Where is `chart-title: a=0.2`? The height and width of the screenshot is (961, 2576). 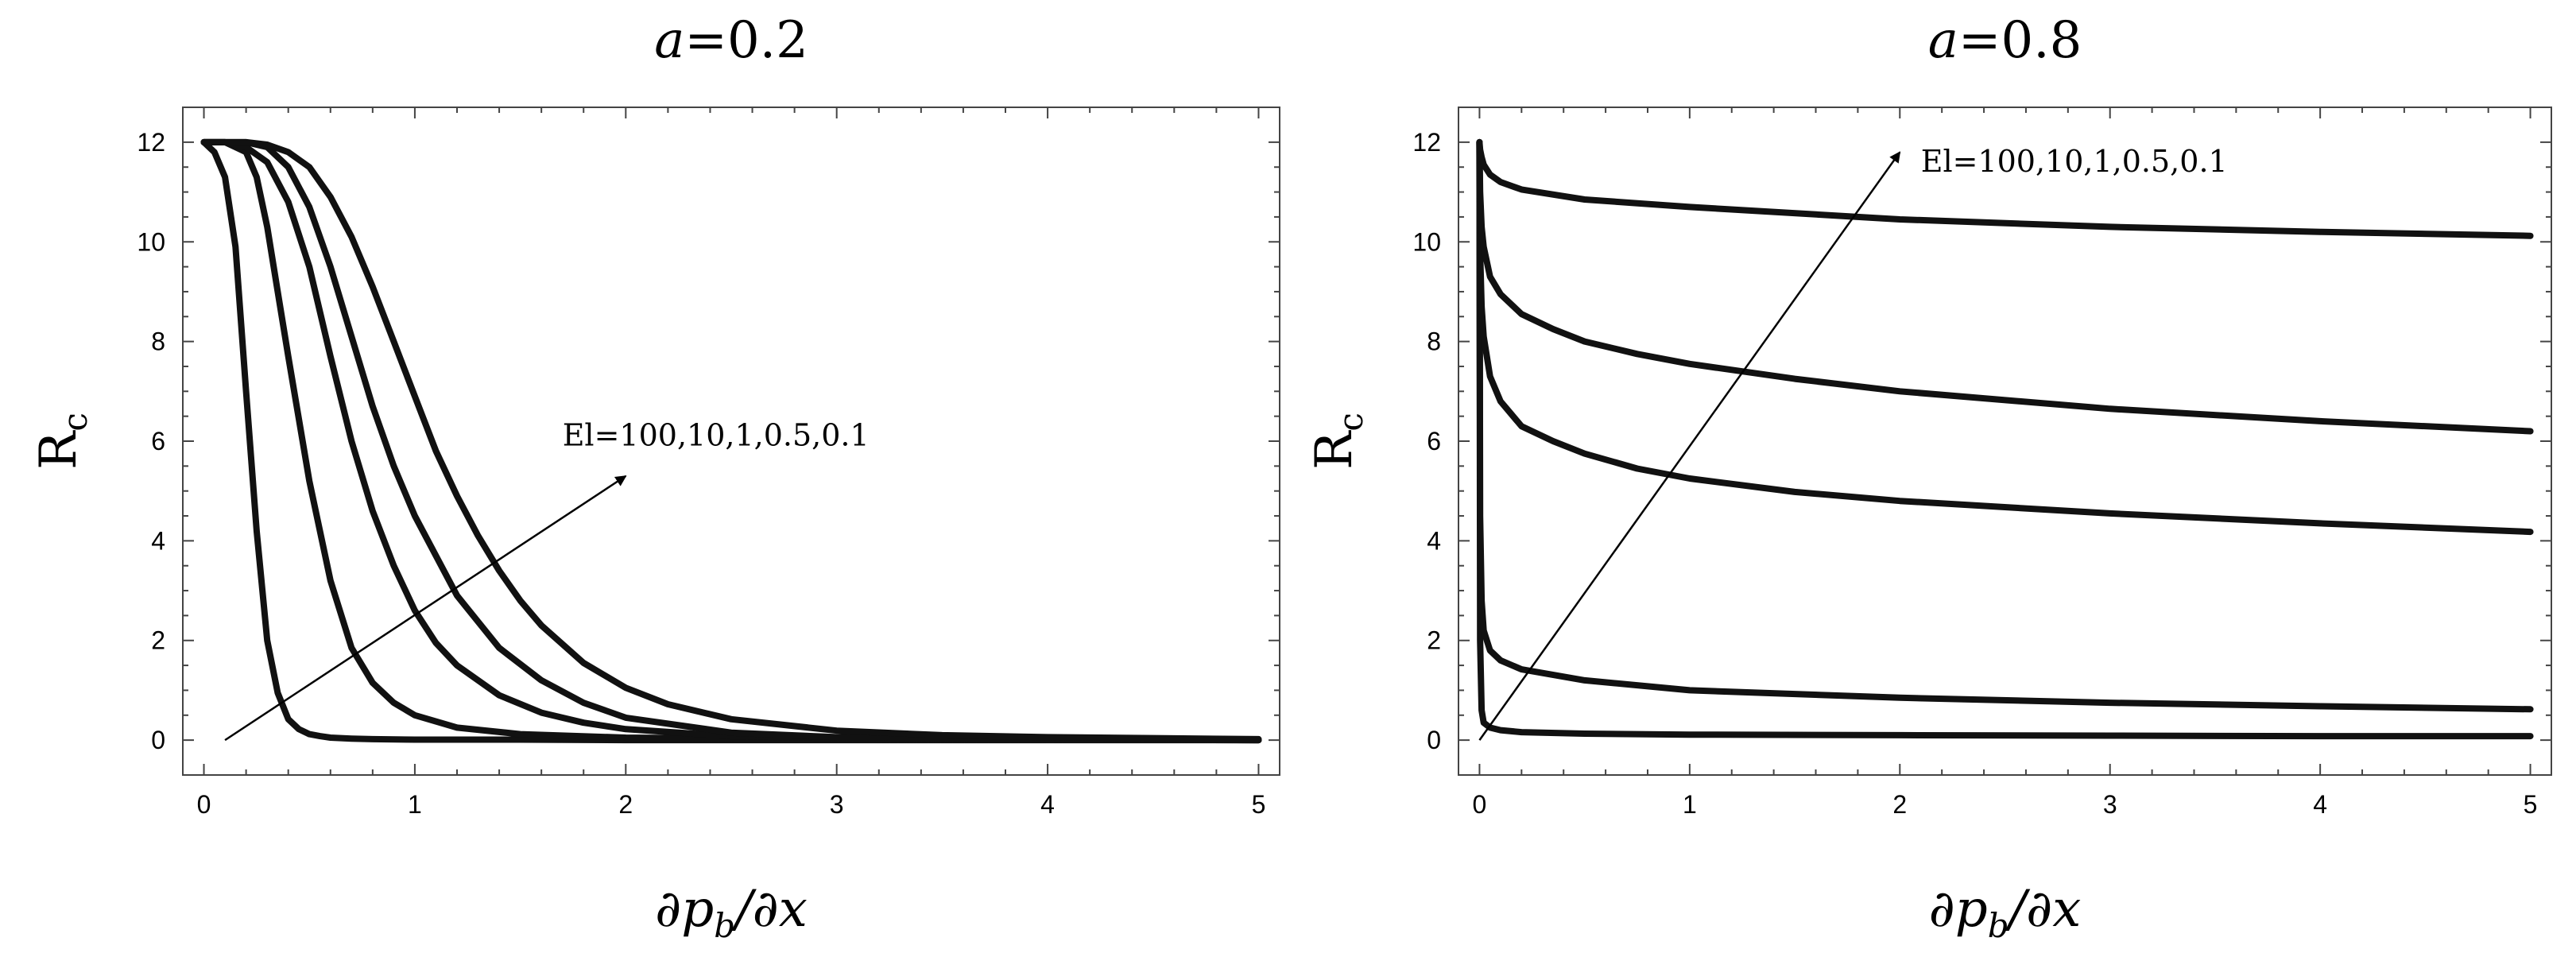
chart-title: a=0.2 is located at coordinates (731, 40).